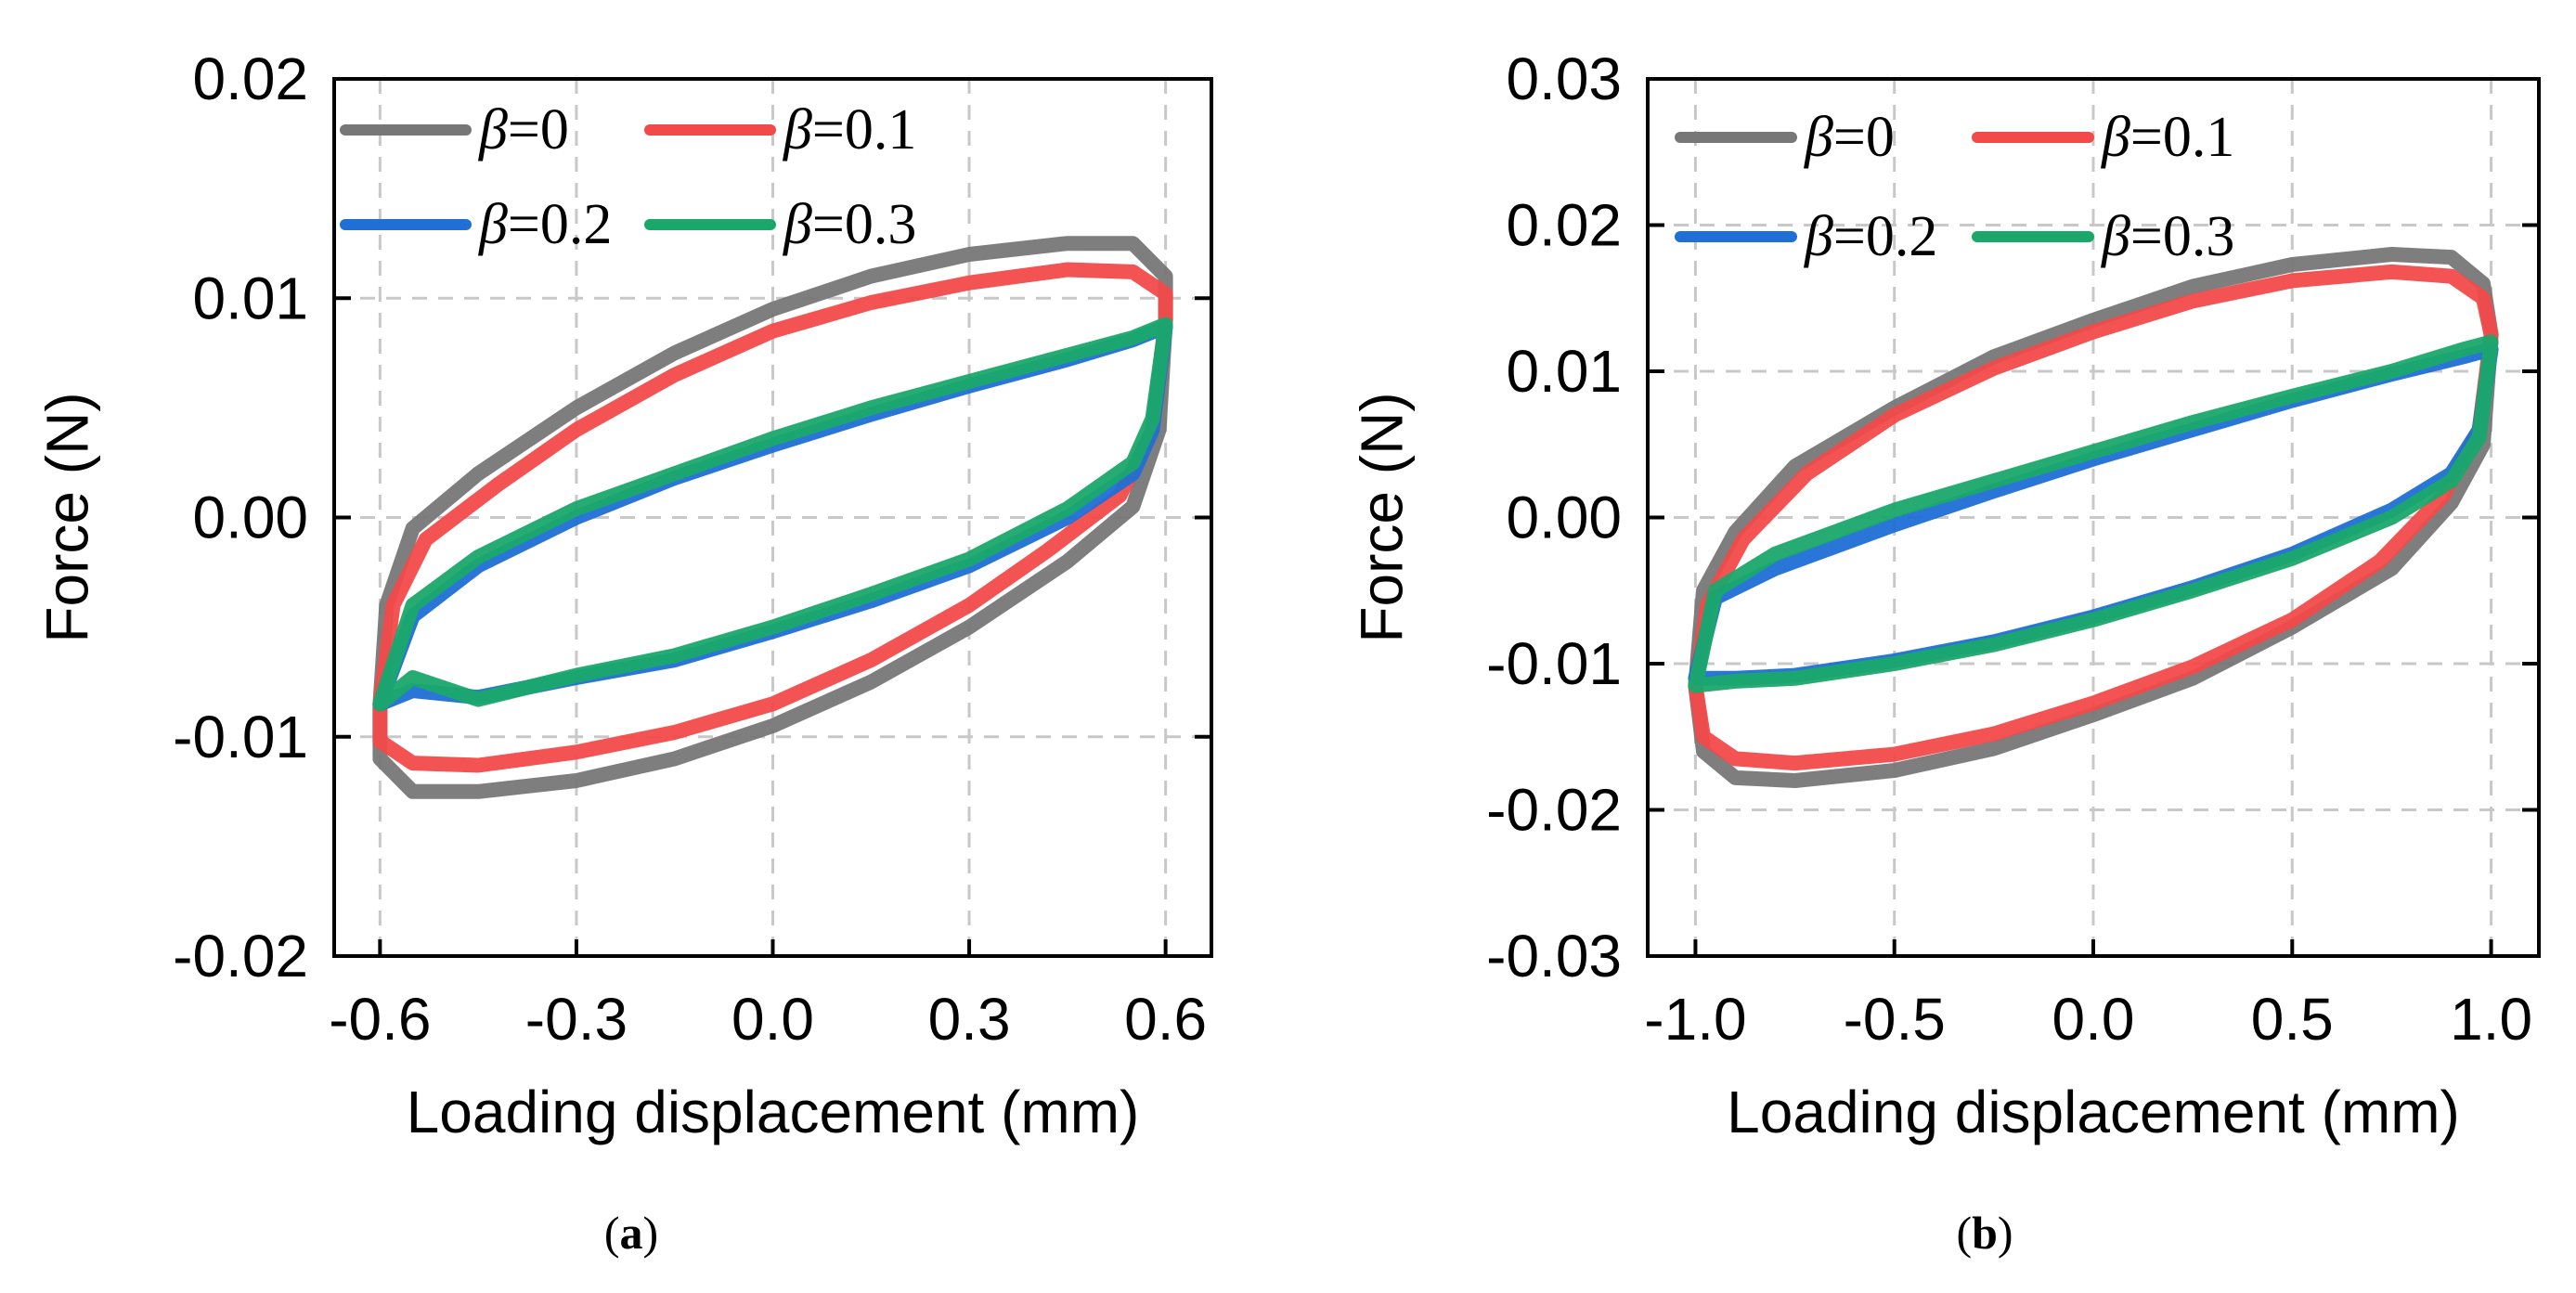 Image resolution: width=2576 pixels, height=1293 pixels. Describe the element at coordinates (969, 1019) in the screenshot. I see `x-tick-label: 0.3` at that location.